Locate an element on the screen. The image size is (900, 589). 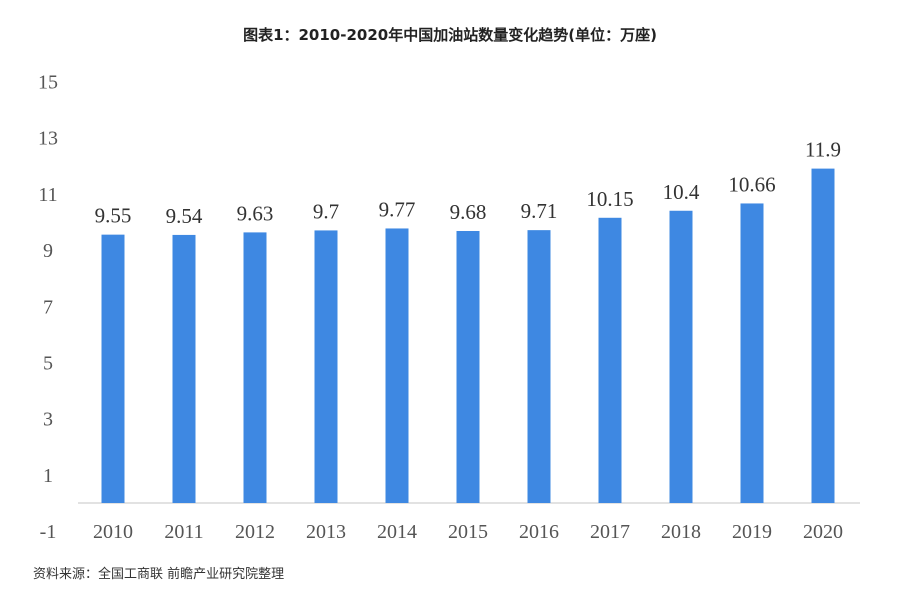
x-tick-label: 2014 is located at coordinates (397, 532).